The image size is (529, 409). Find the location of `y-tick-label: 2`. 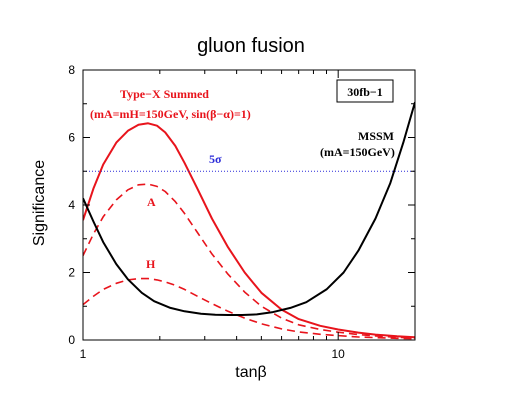

y-tick-label: 2 is located at coordinates (71, 273).